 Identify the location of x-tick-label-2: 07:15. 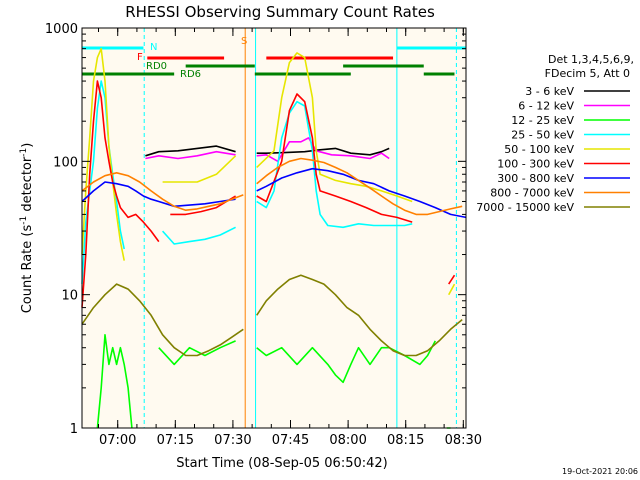
(175, 440).